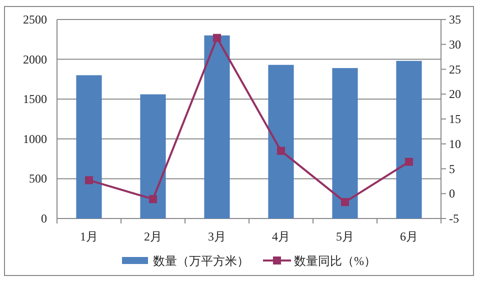 Image resolution: width=478 pixels, height=282 pixels. Describe the element at coordinates (452, 169) in the screenshot. I see `y2-tick-label: 5` at that location.